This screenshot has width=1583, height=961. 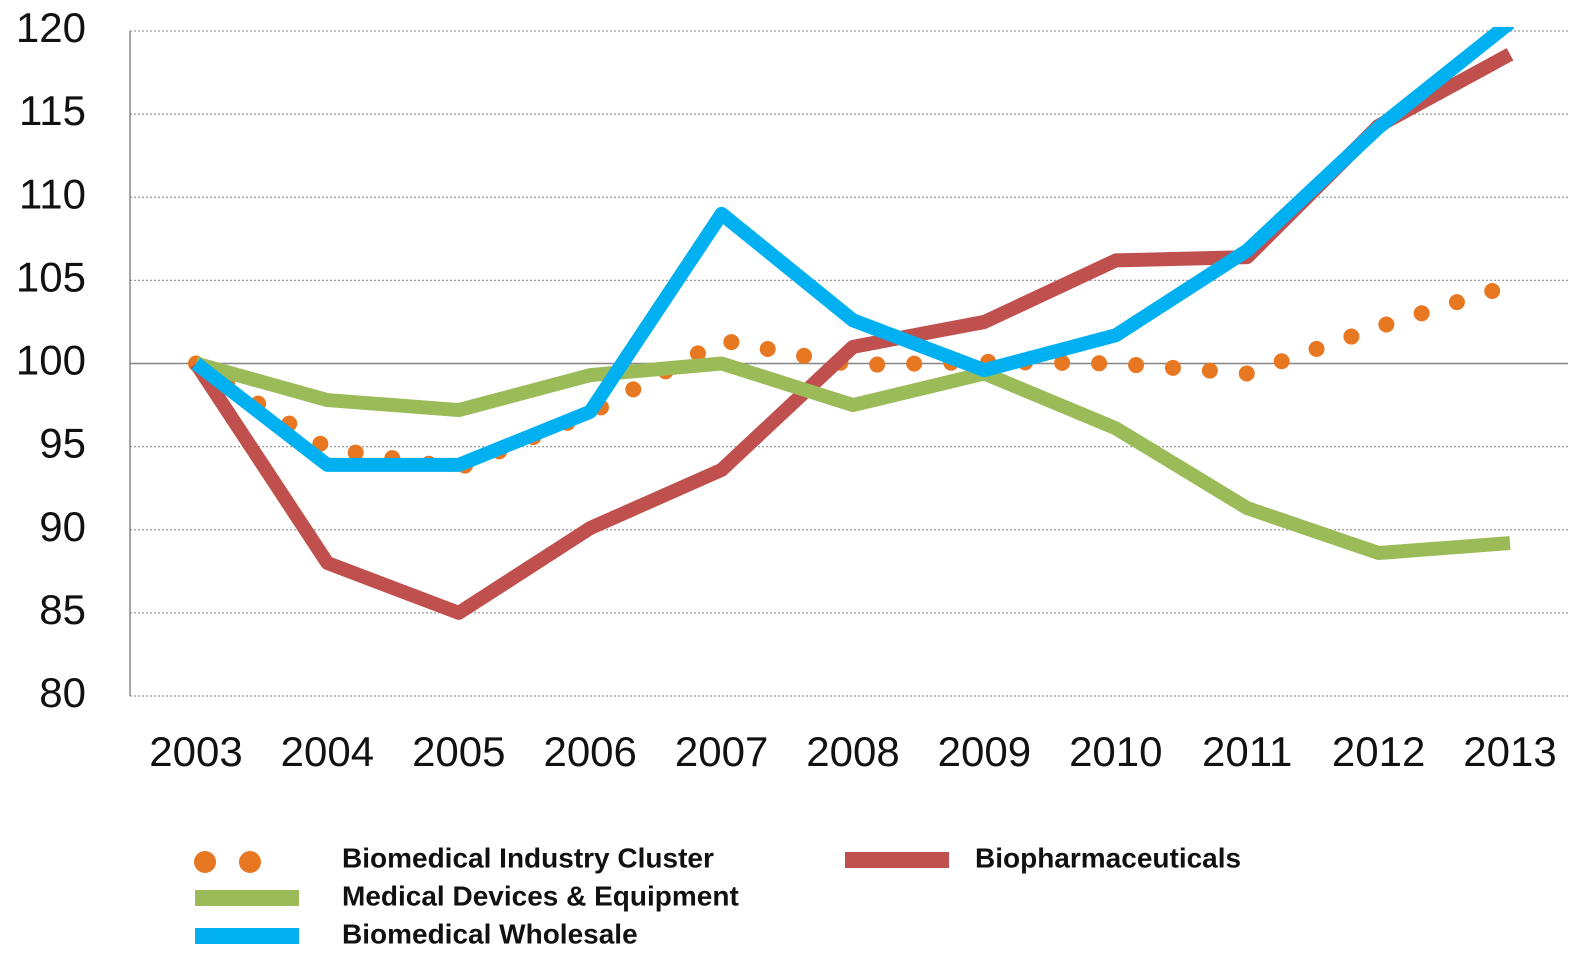 What do you see at coordinates (51, 27) in the screenshot?
I see `y-tick-label: 120` at bounding box center [51, 27].